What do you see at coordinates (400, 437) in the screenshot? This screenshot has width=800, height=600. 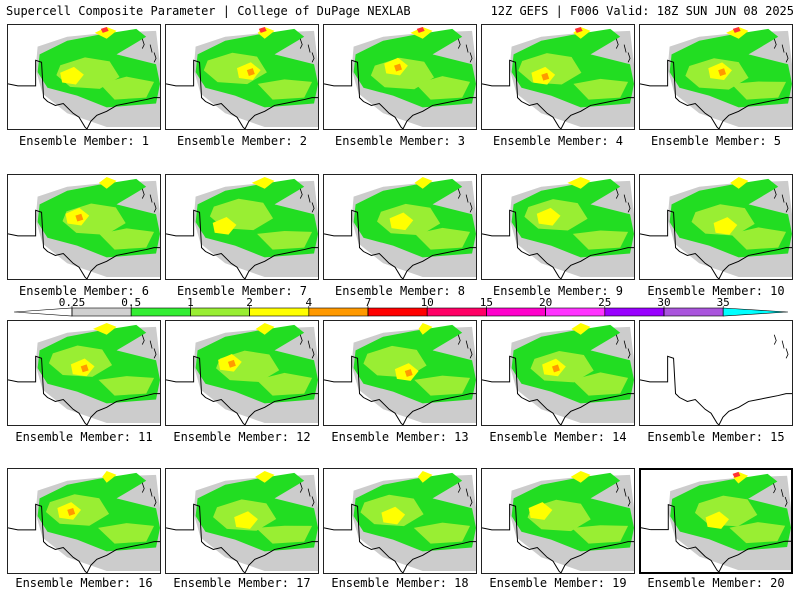 I see `member-label-13: Ensemble Member: 13` at bounding box center [400, 437].